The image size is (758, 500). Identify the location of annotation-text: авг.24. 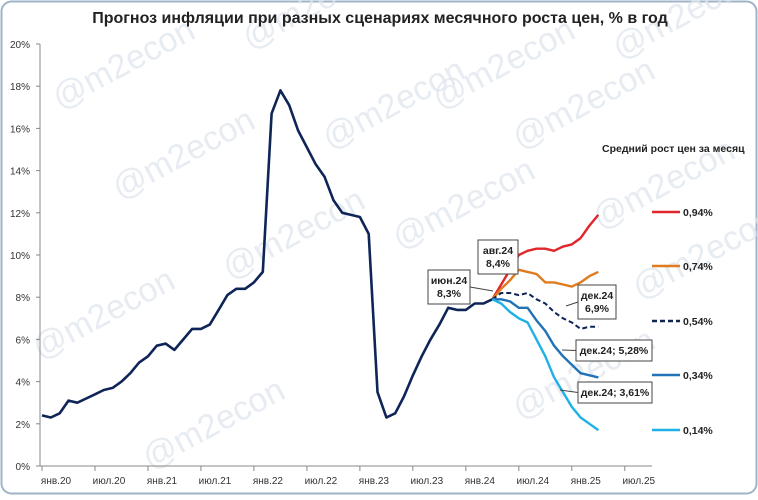
(498, 251).